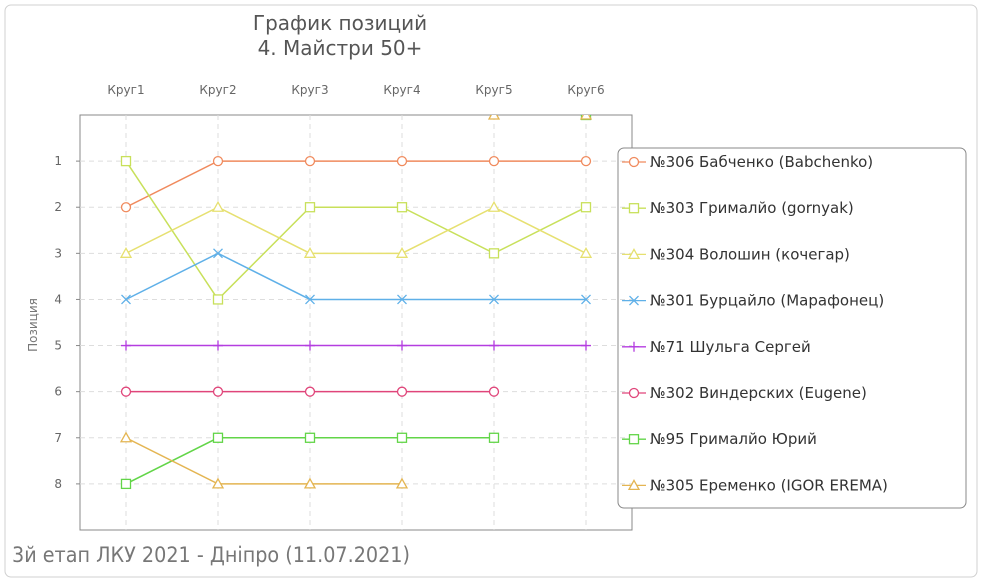 The image size is (982, 585). What do you see at coordinates (758, 393) in the screenshot?
I see `legend-label: №302 Виндерских (Eugene)` at bounding box center [758, 393].